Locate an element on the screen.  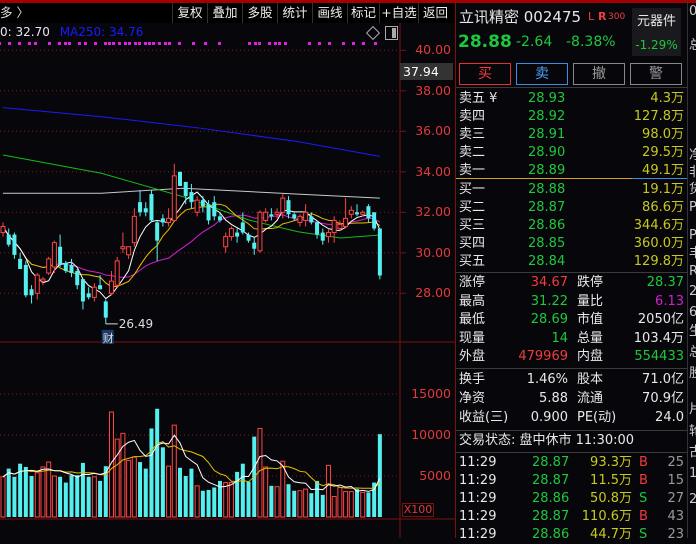
toolbar-button-0: 复权 is located at coordinates (189, 13).